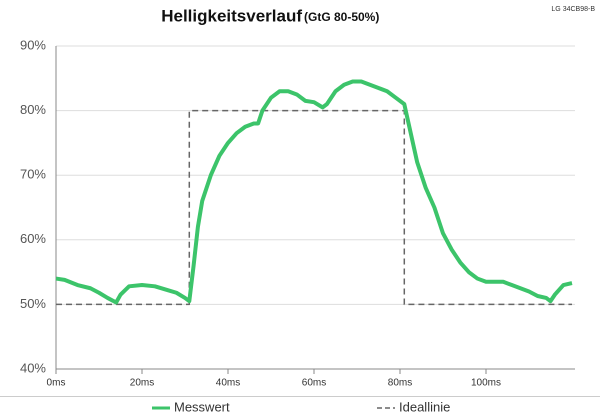 Image resolution: width=600 pixels, height=420 pixels. Describe the element at coordinates (33, 174) in the screenshot. I see `y-tick-label: 70%` at that location.